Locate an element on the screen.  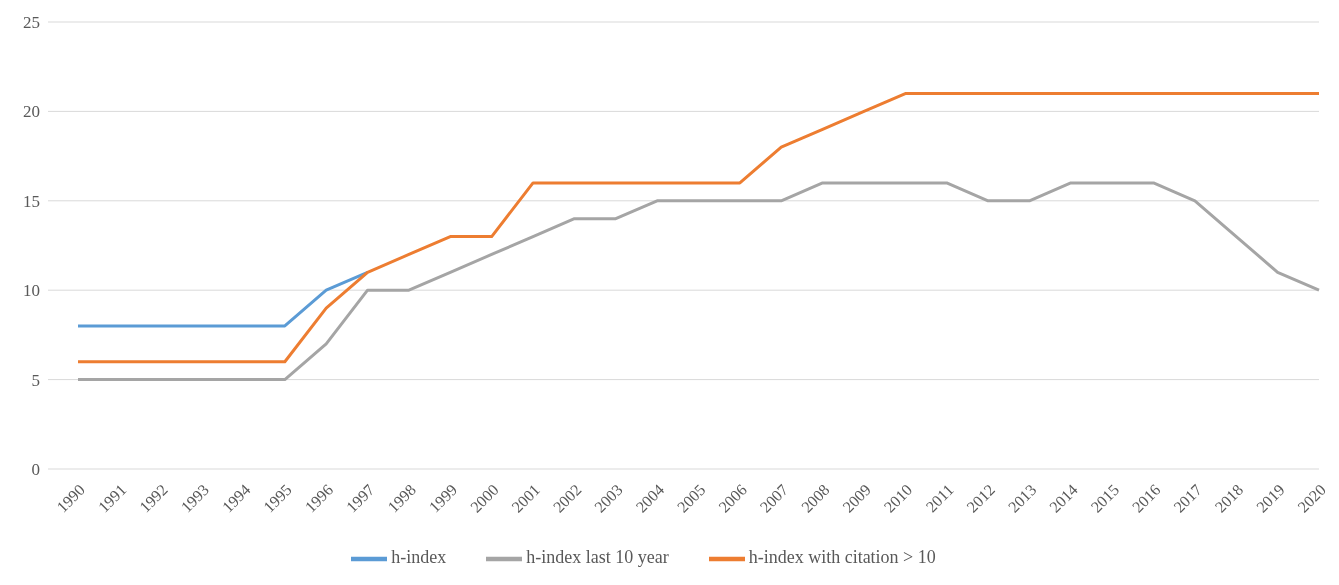
y-tick-label: 0 is located at coordinates (35, 470).